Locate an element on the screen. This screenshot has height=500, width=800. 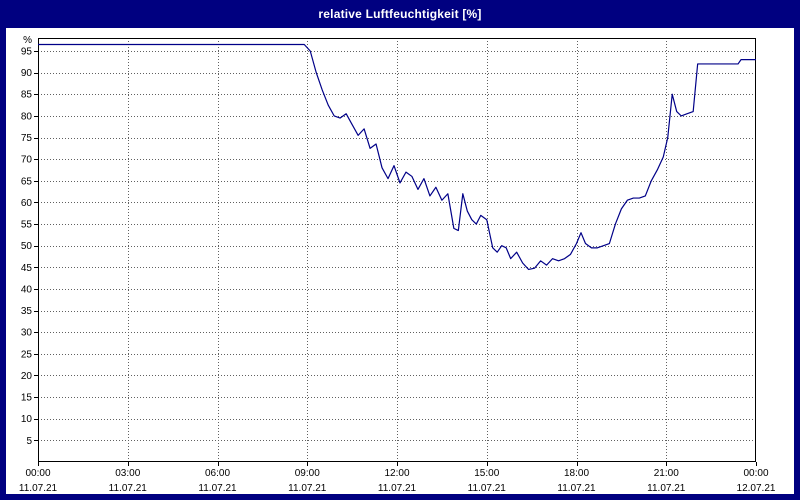
x-tick-date-label: 12.07.21 is located at coordinates (756, 488).